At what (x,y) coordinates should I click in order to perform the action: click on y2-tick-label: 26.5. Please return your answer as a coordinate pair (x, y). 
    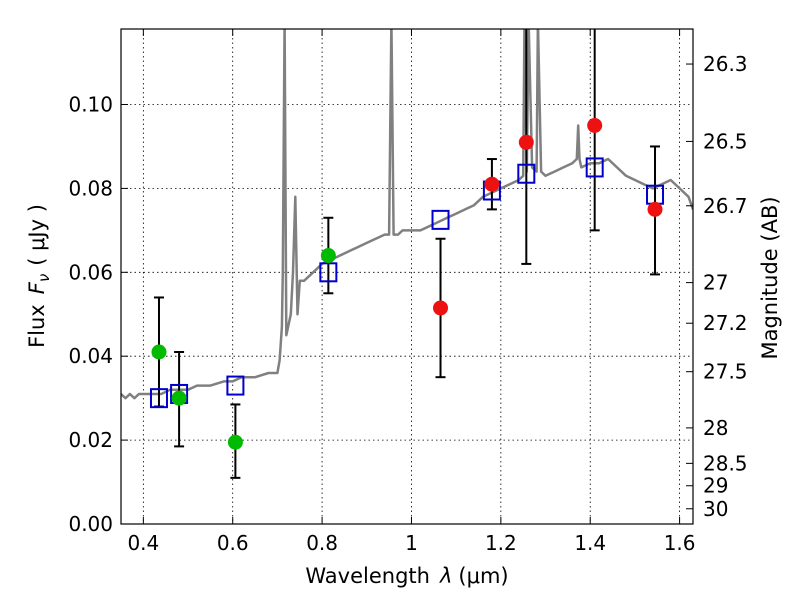
    Looking at the image, I should click on (725, 141).